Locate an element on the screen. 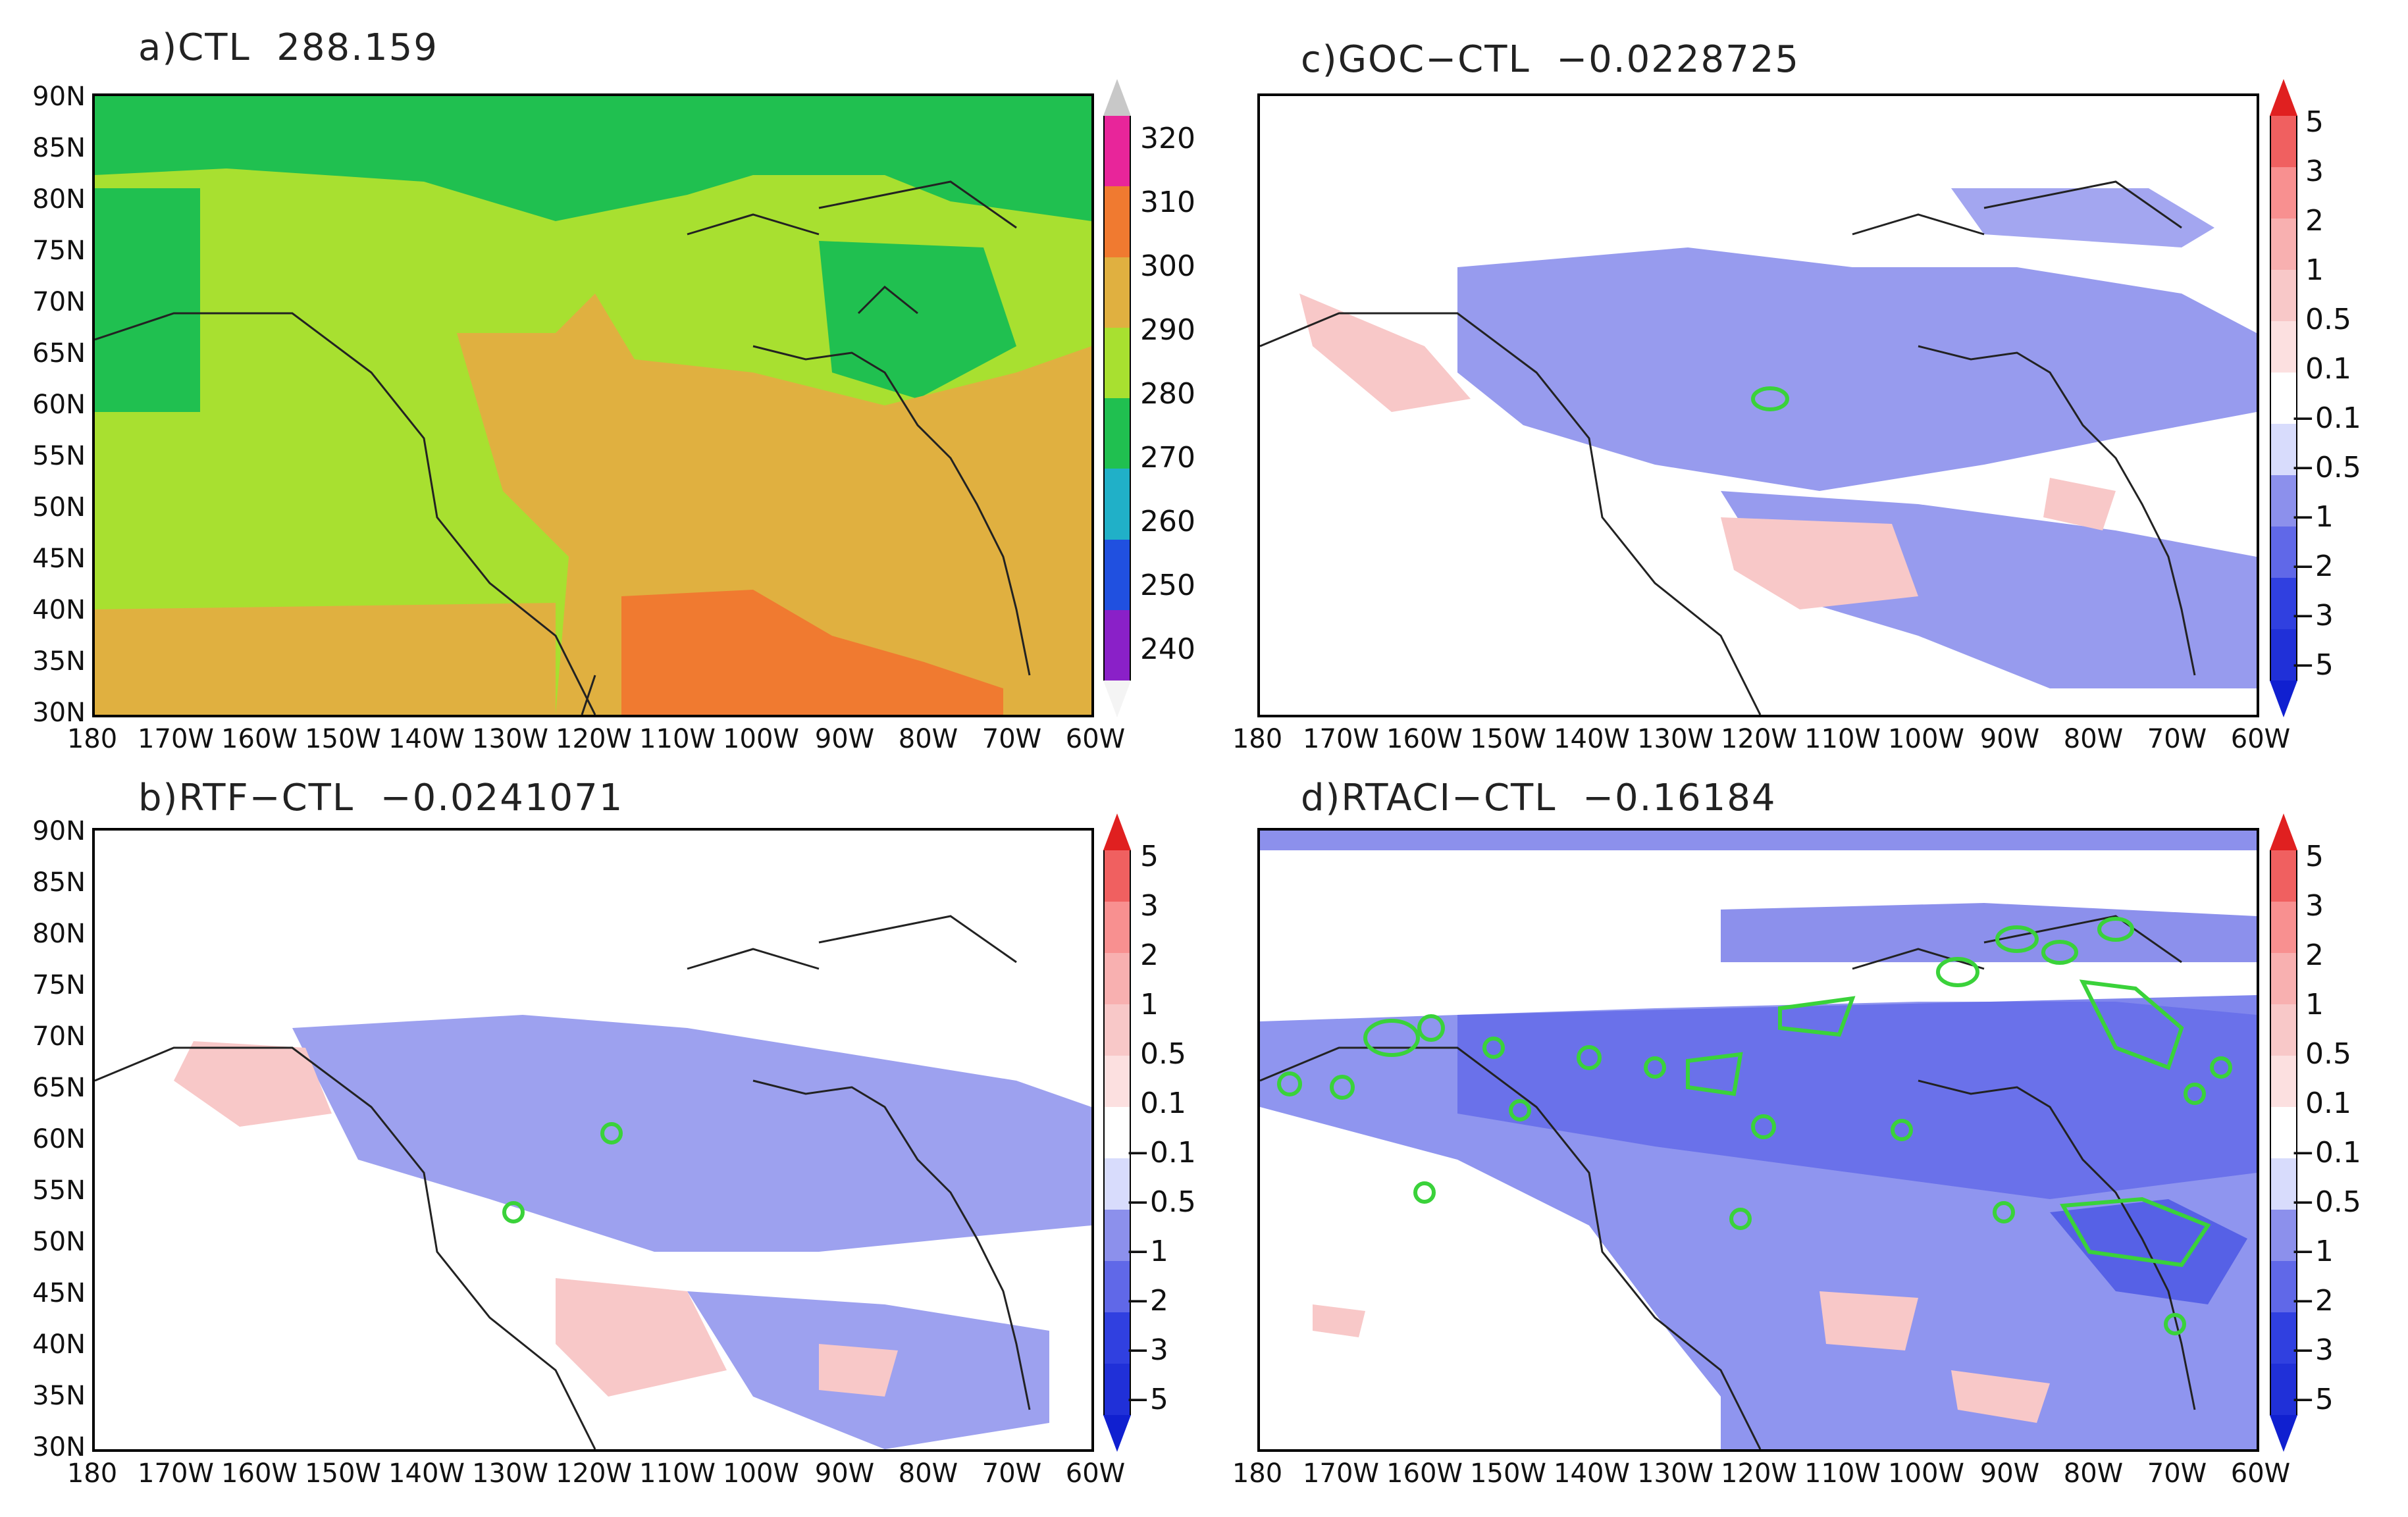 The height and width of the screenshot is (1517, 2408). colorbar-label: 270 is located at coordinates (1168, 458).